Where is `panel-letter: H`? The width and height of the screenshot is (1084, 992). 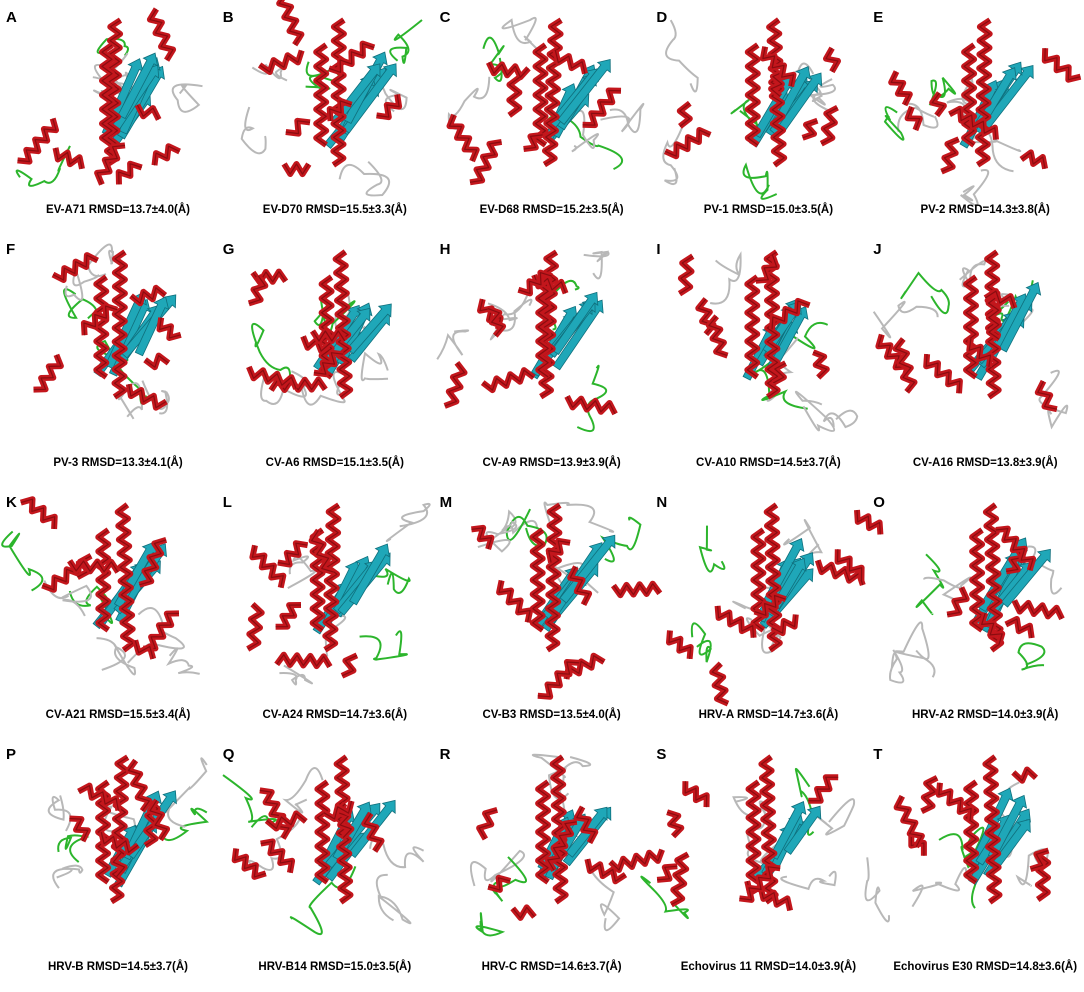 panel-letter: H is located at coordinates (445, 249).